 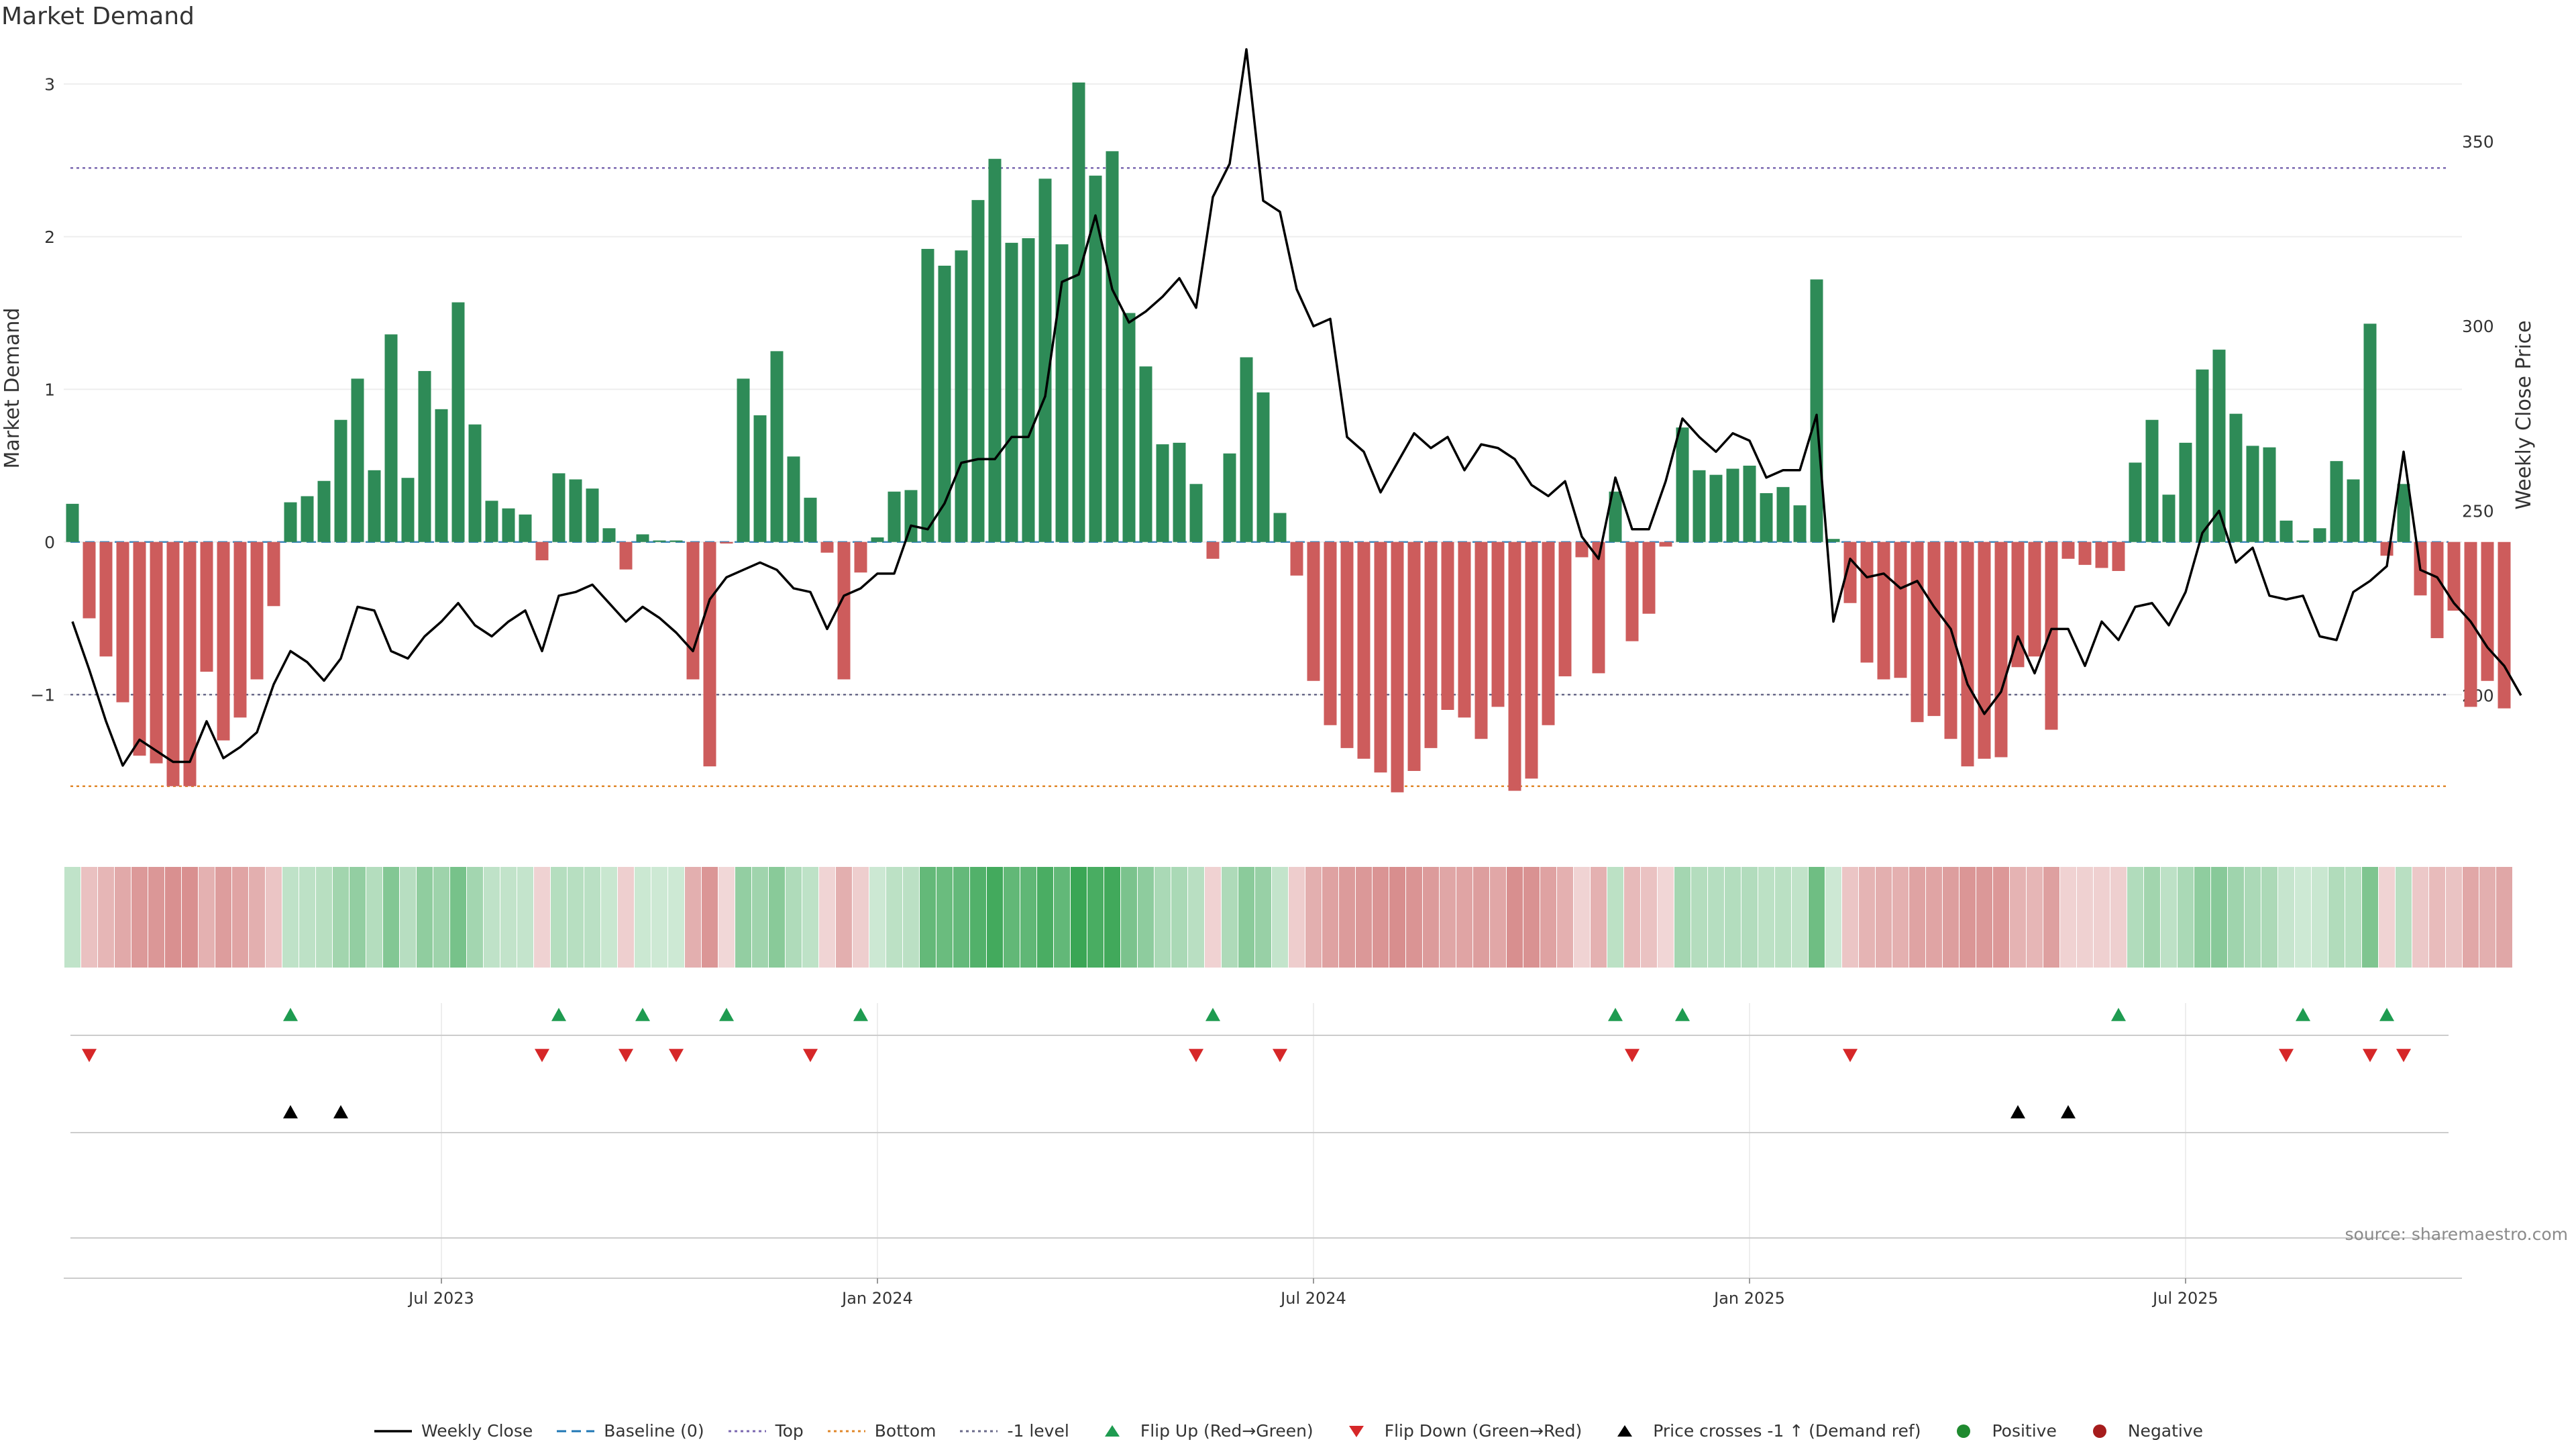 I want to click on legend-label: Flip Up (Red→Green), so click(x=1226, y=1431).